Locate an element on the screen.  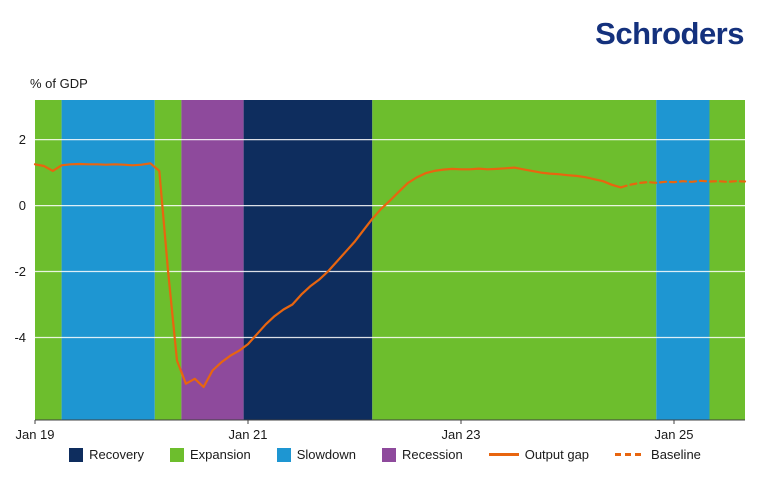
baseline-line is located at coordinates (683, 184).